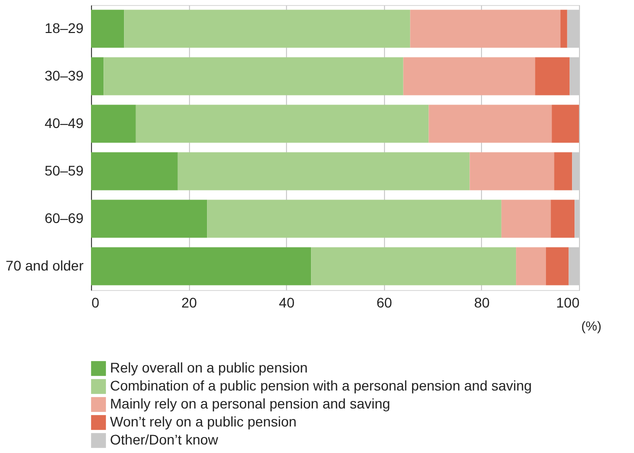 The image size is (634, 453). What do you see at coordinates (203, 422) in the screenshot?
I see `legend-label: Won’t rely on a public pension` at bounding box center [203, 422].